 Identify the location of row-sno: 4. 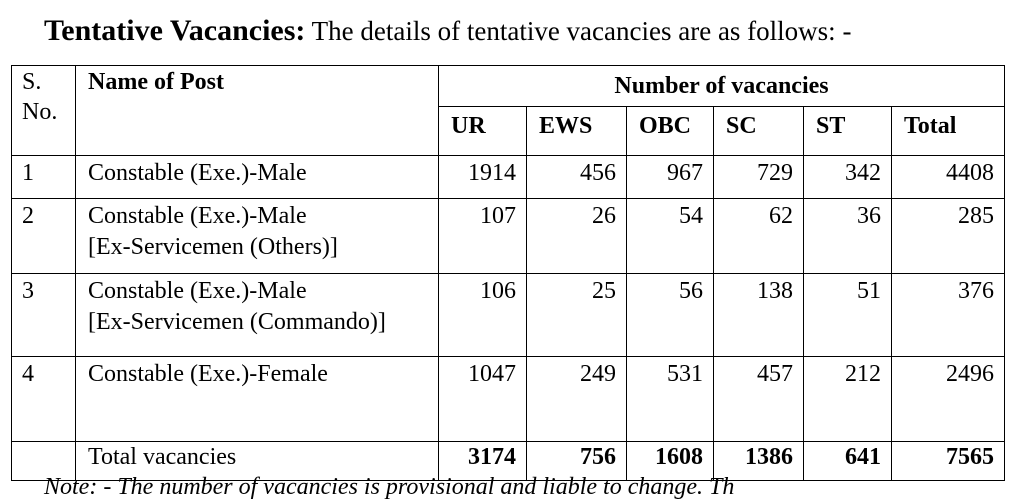
(43, 399).